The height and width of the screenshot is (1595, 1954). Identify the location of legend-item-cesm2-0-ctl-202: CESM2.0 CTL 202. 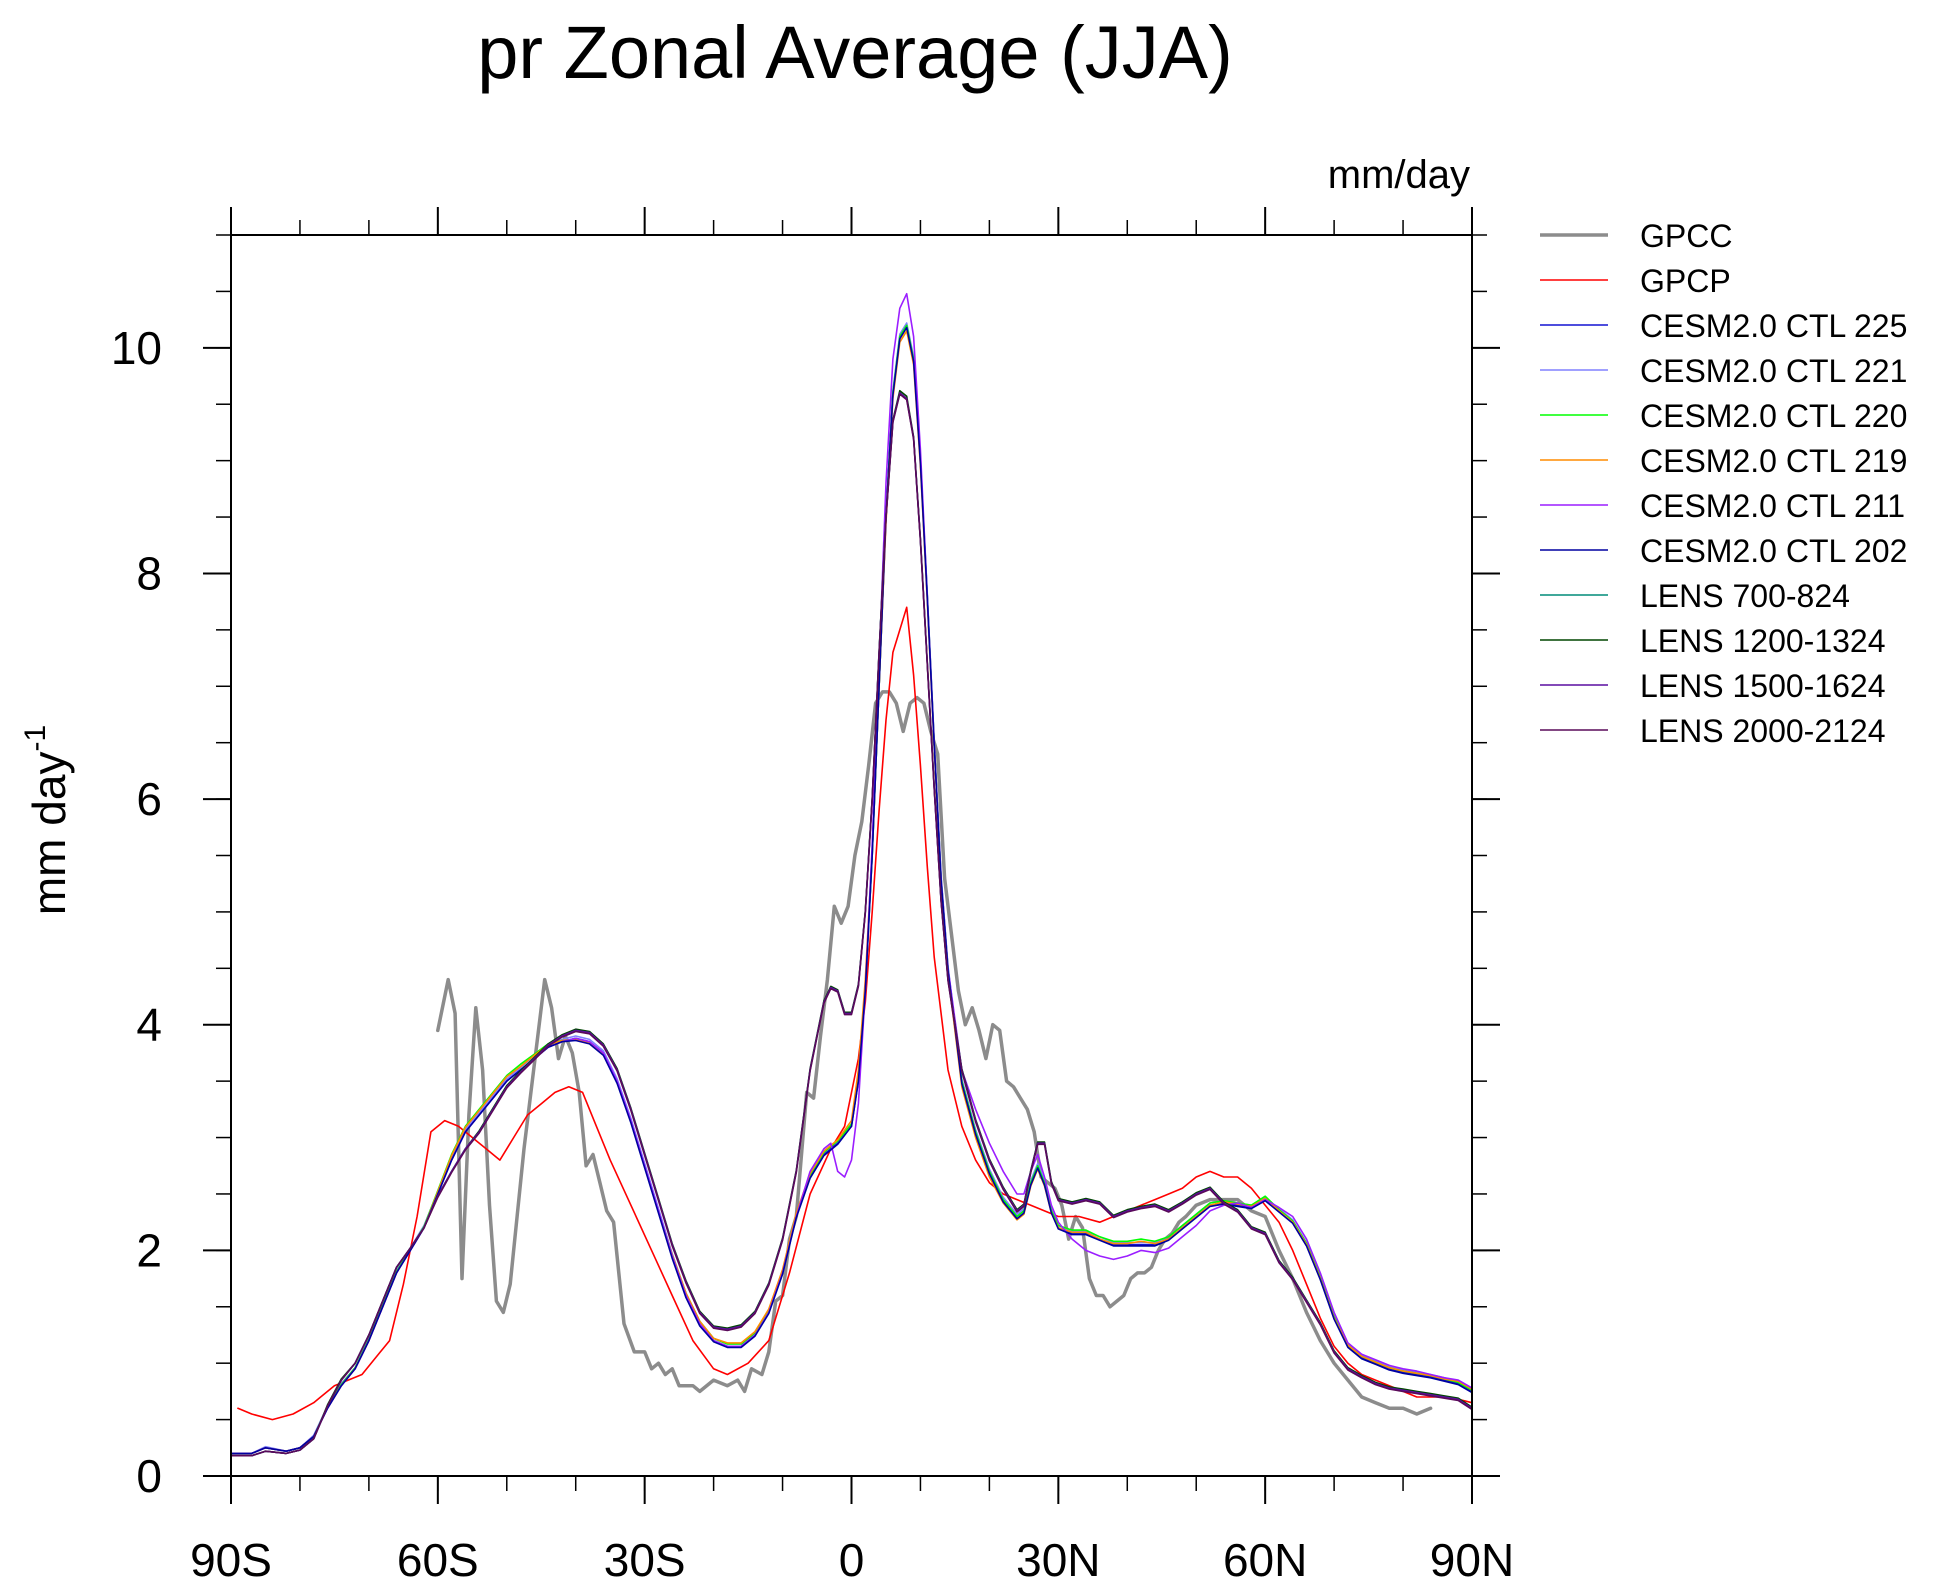
(1723, 551).